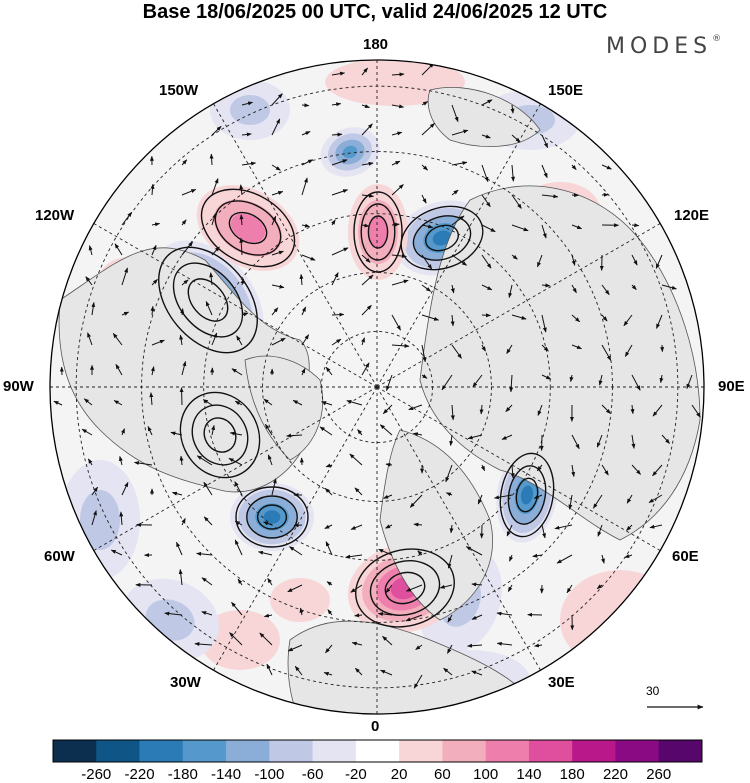 The image size is (750, 783). What do you see at coordinates (59, 556) in the screenshot?
I see `label-60w: 60W` at bounding box center [59, 556].